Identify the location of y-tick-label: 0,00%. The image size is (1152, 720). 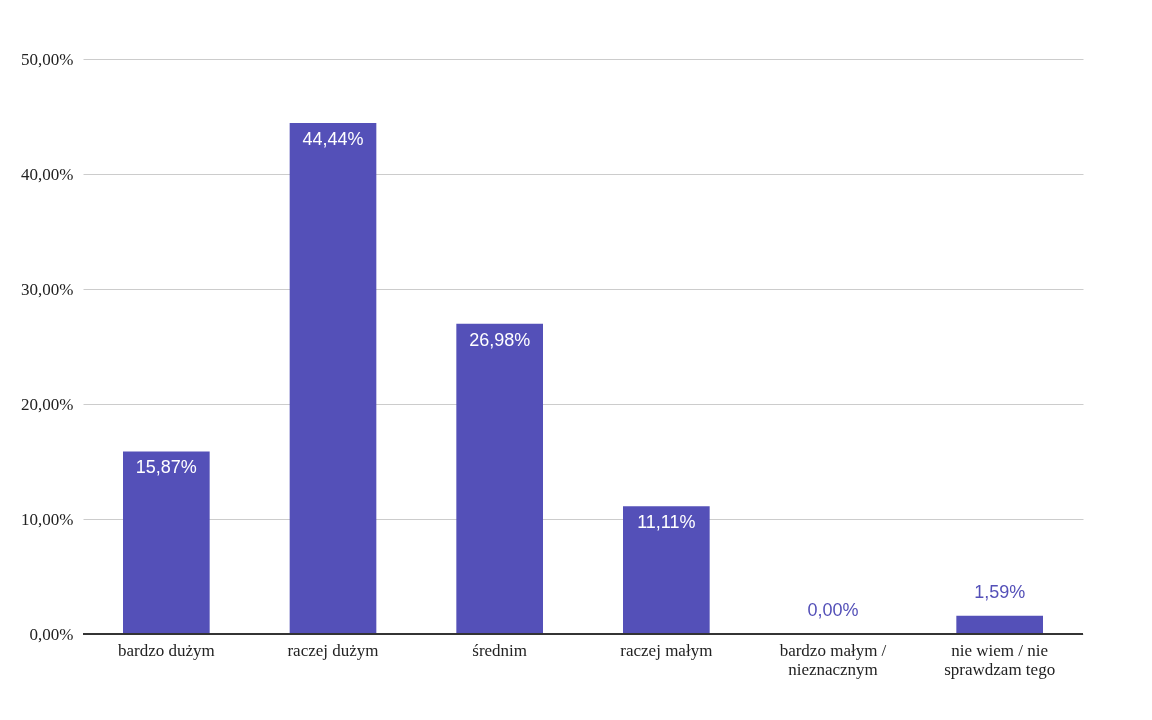
(51, 634).